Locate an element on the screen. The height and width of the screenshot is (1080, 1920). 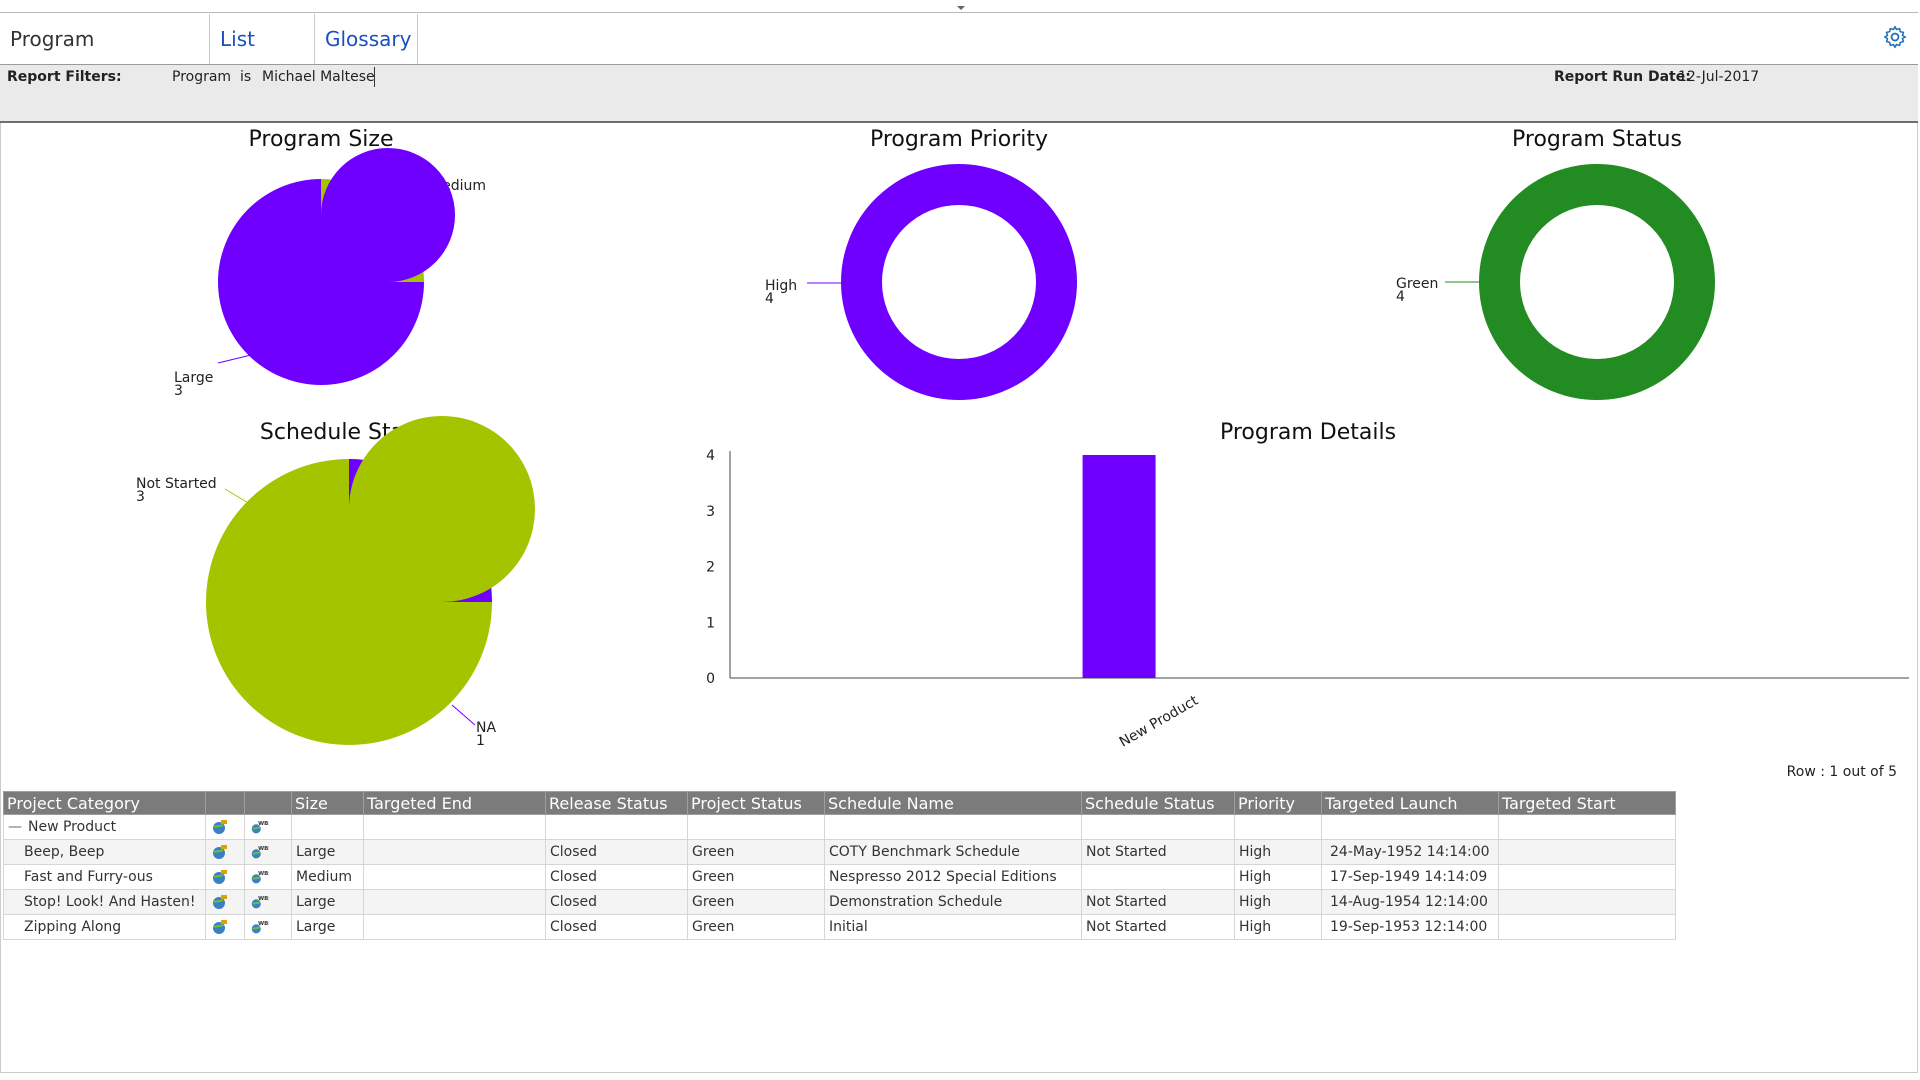
chart-title-program-details: Program Details is located at coordinates (1308, 432).